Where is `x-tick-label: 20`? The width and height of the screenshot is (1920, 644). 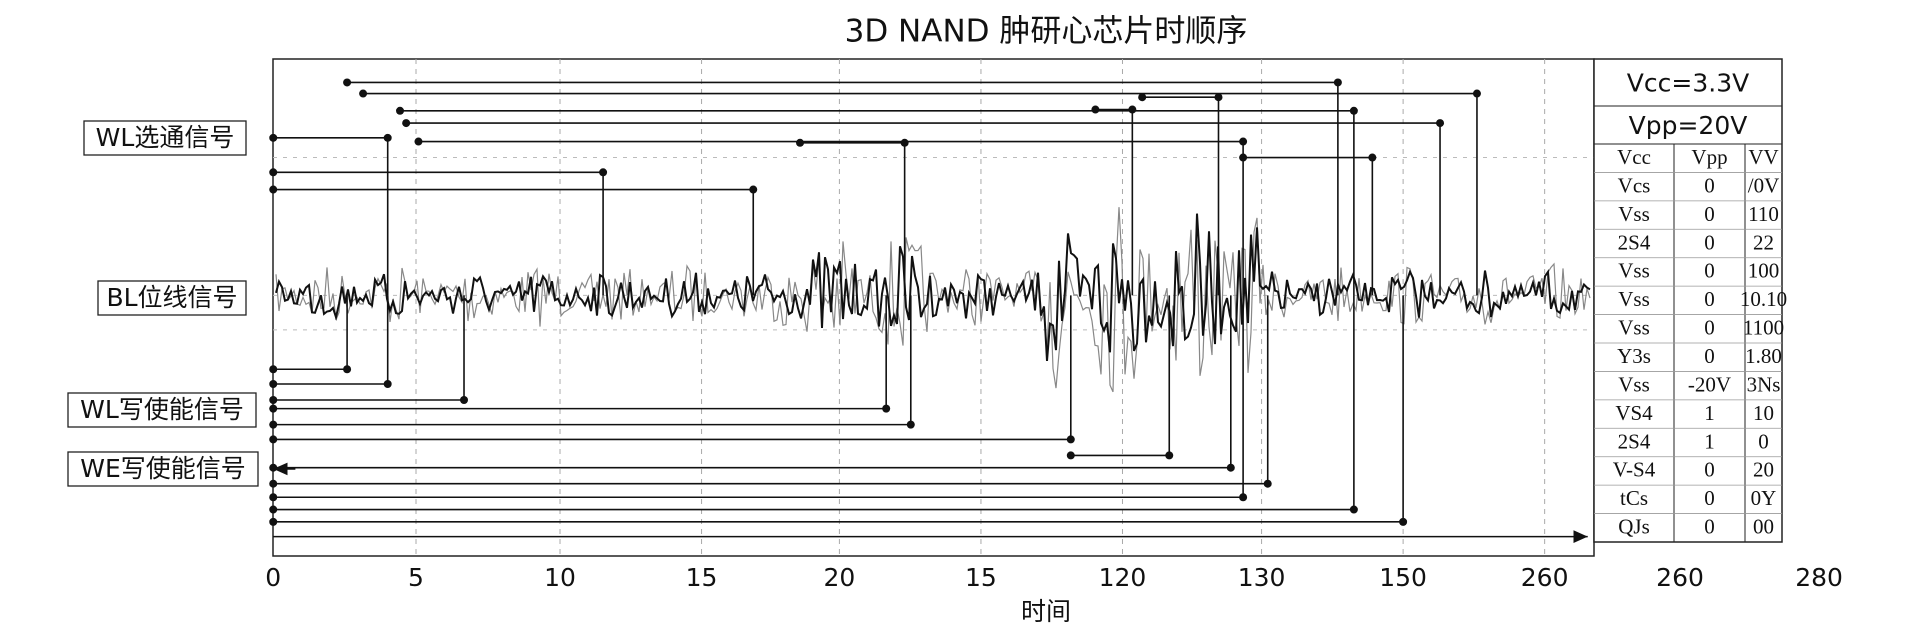
x-tick-label: 20 is located at coordinates (839, 577).